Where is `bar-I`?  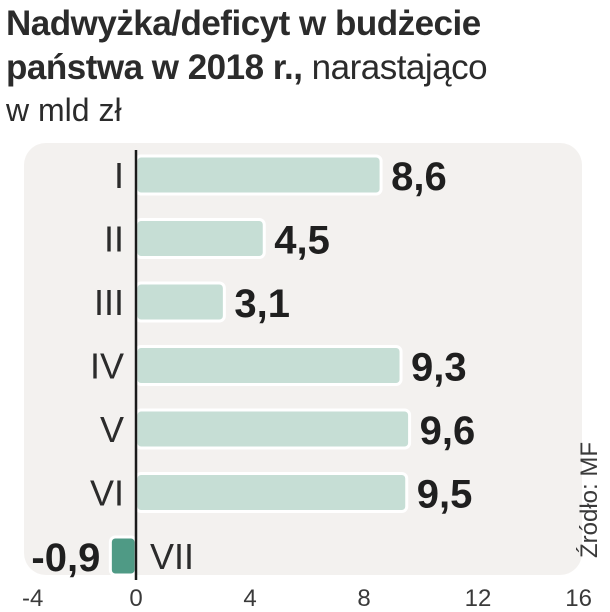 bar-I is located at coordinates (258, 175).